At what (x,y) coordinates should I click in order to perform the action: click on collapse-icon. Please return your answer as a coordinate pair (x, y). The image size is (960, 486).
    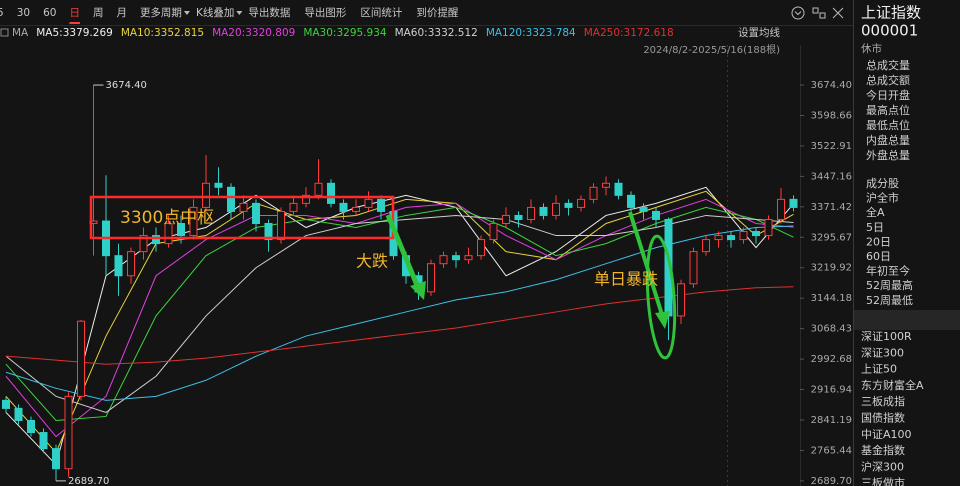
    Looking at the image, I should click on (798, 13).